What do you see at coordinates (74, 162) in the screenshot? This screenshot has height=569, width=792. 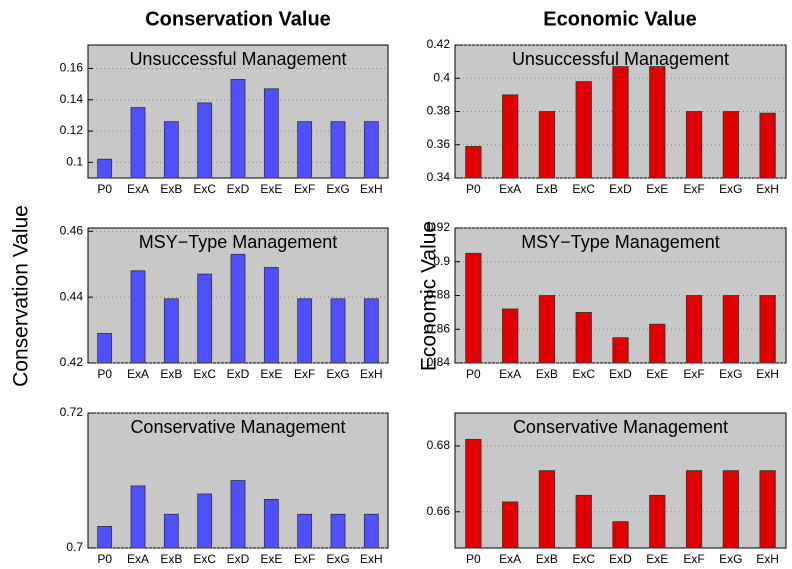 I see `y-tick-label: 0.1` at bounding box center [74, 162].